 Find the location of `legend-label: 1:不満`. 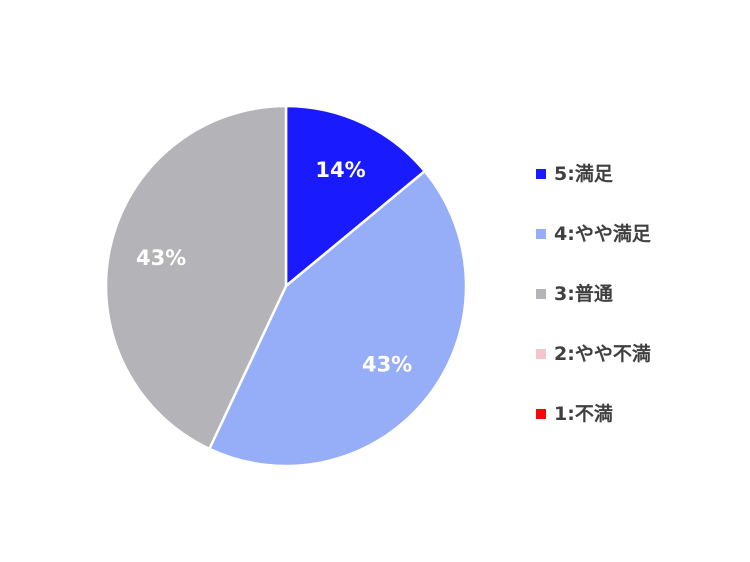

legend-label: 1:不満 is located at coordinates (583, 414).